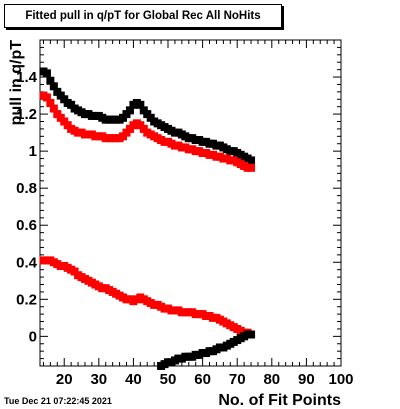  I want to click on x-tick-label: 80, so click(271, 379).